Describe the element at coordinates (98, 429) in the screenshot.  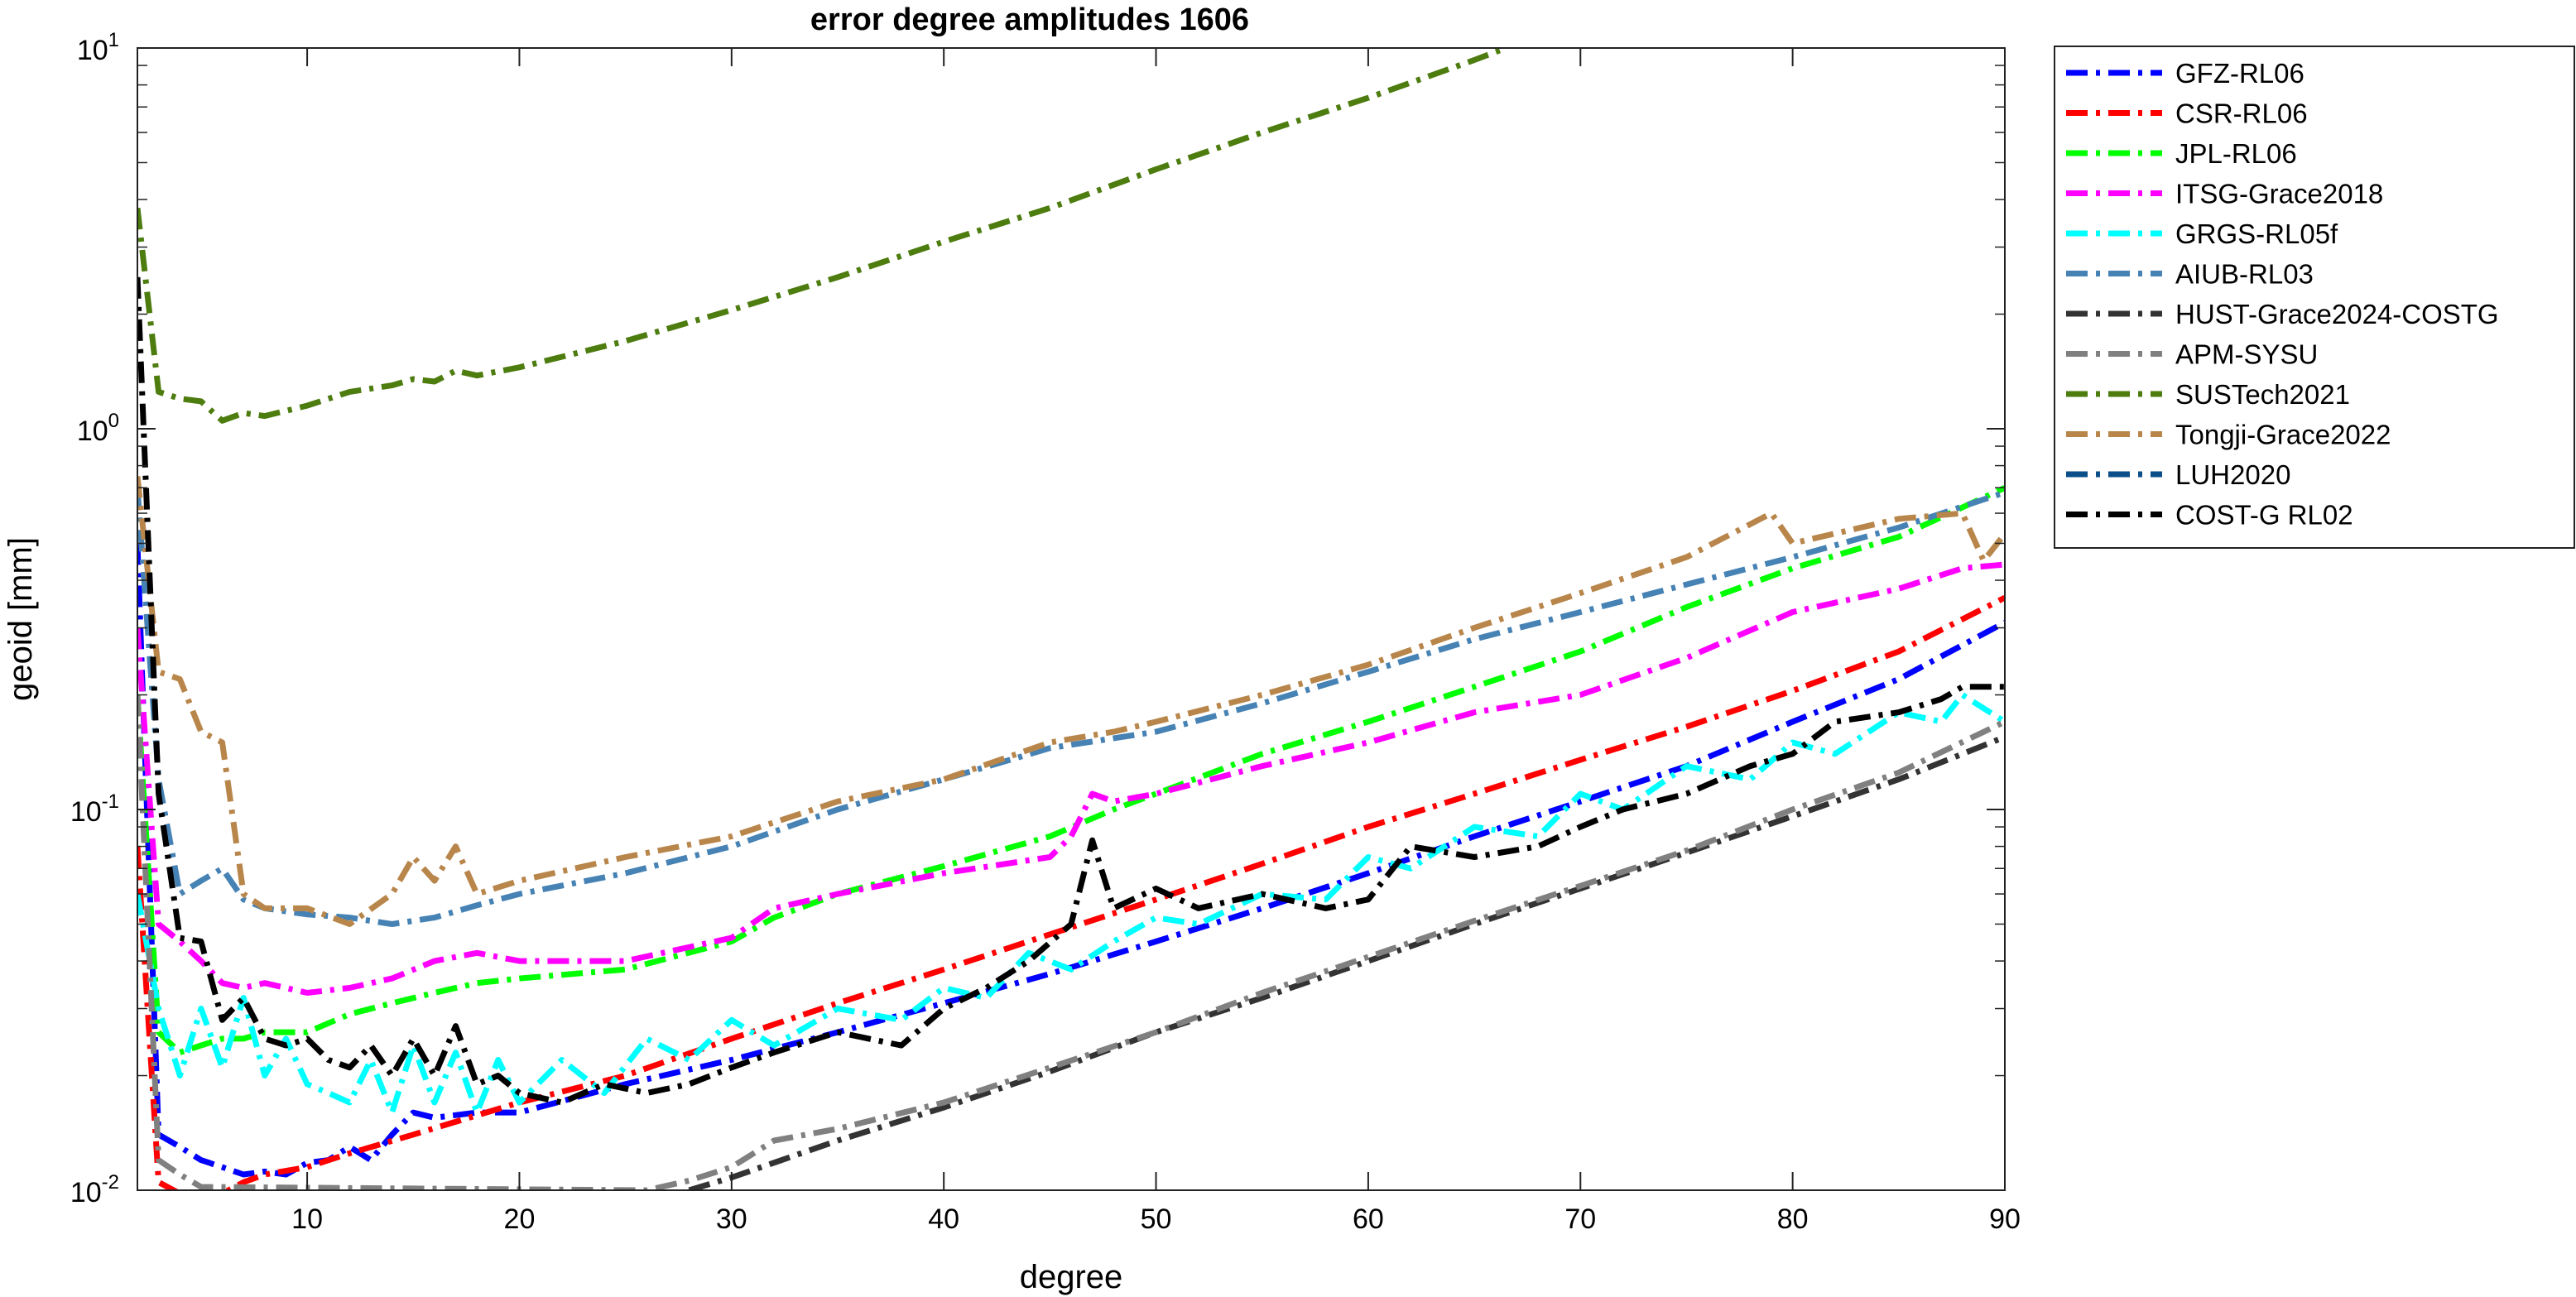
I see `y-tick-label: 10⁰` at that location.